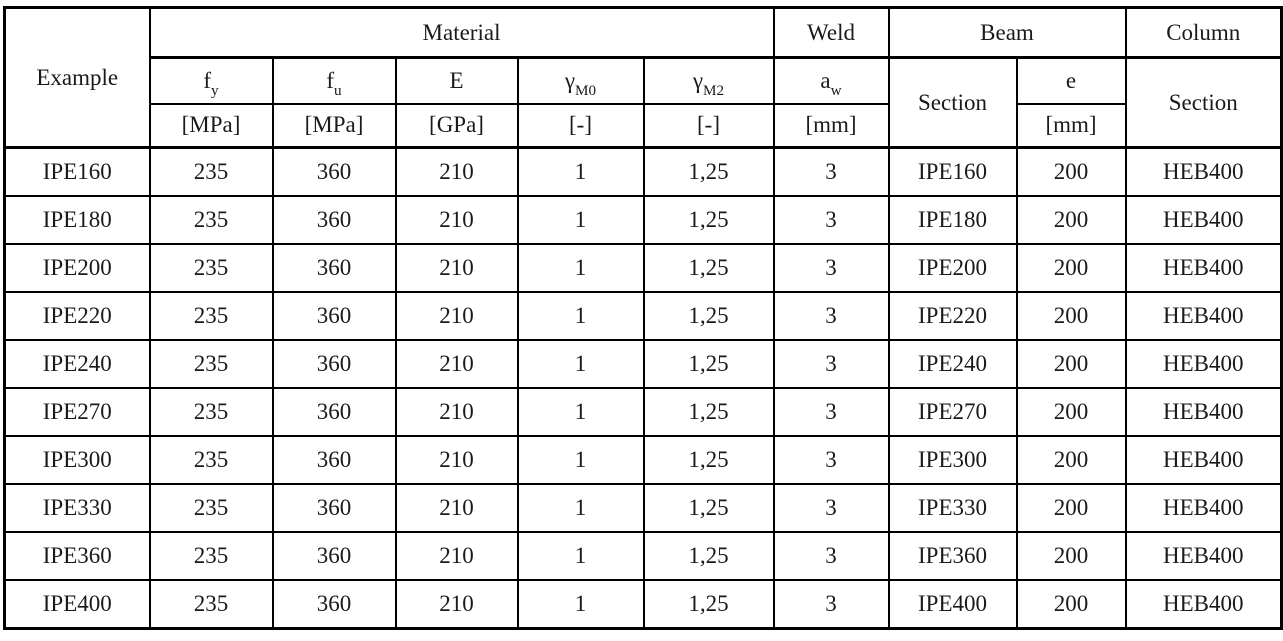 Image resolution: width=1283 pixels, height=641 pixels. What do you see at coordinates (211, 125) in the screenshot?
I see `unit-fy: [MPa]` at bounding box center [211, 125].